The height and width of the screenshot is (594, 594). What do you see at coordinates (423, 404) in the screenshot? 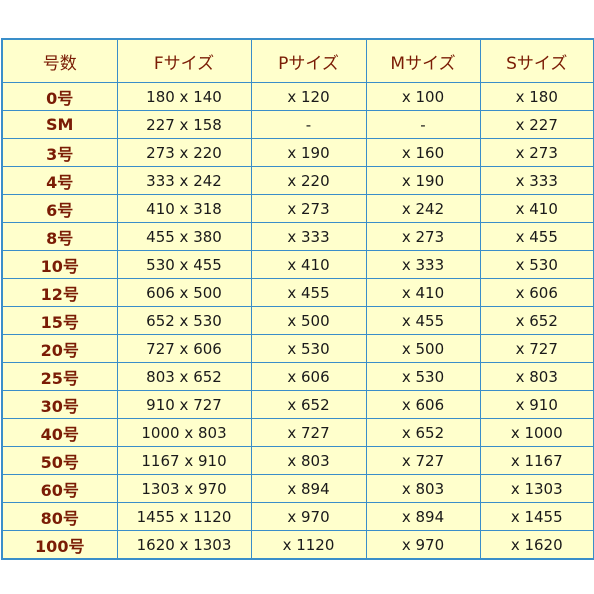
I see `m-size-cell: x 606` at bounding box center [423, 404].